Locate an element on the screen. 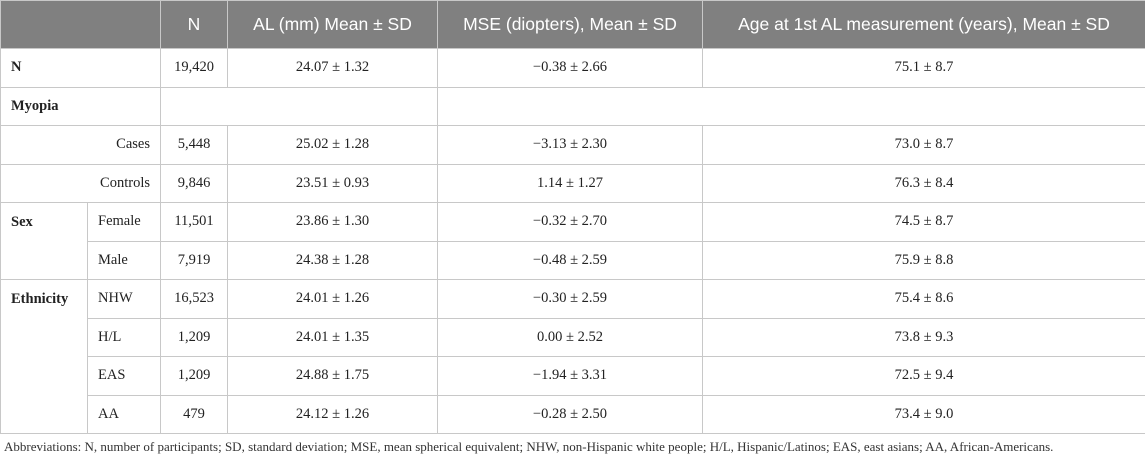  value-cell: 24.01 ± 1.26 is located at coordinates (332, 299).